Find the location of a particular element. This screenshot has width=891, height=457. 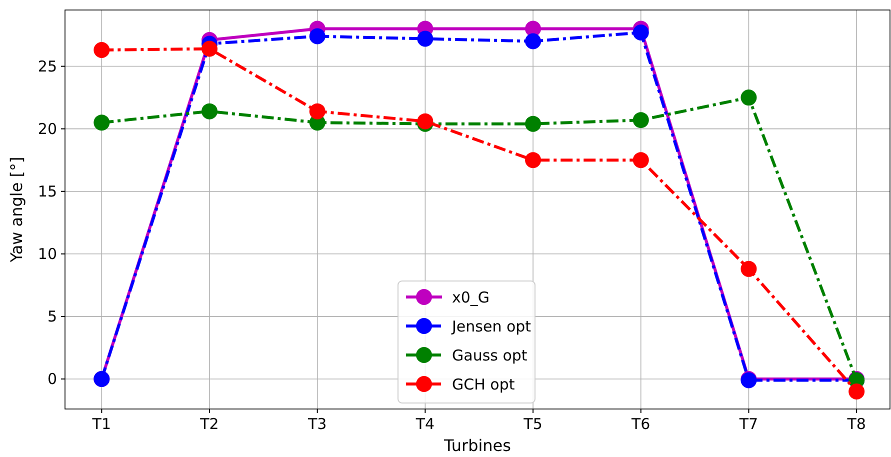

x-tick-label: T1 is located at coordinates (101, 424).